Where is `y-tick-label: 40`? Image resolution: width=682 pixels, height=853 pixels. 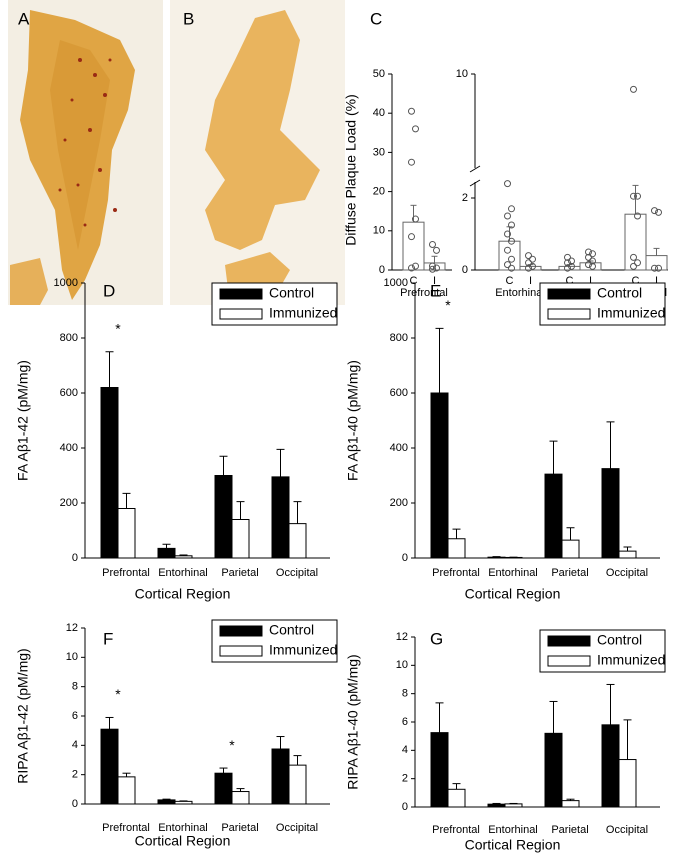
y-tick-label: 40 is located at coordinates (379, 113).